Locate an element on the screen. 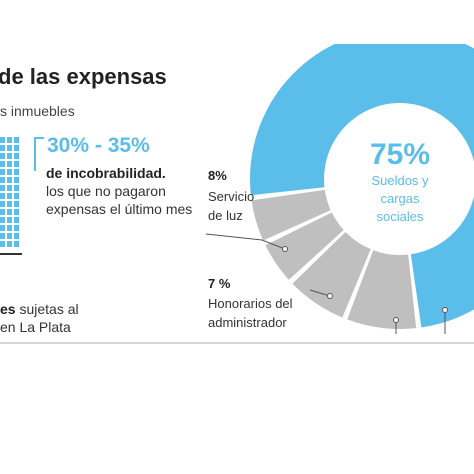 The image size is (474, 474). subject-note-line1: es sujetas al is located at coordinates (39, 309).